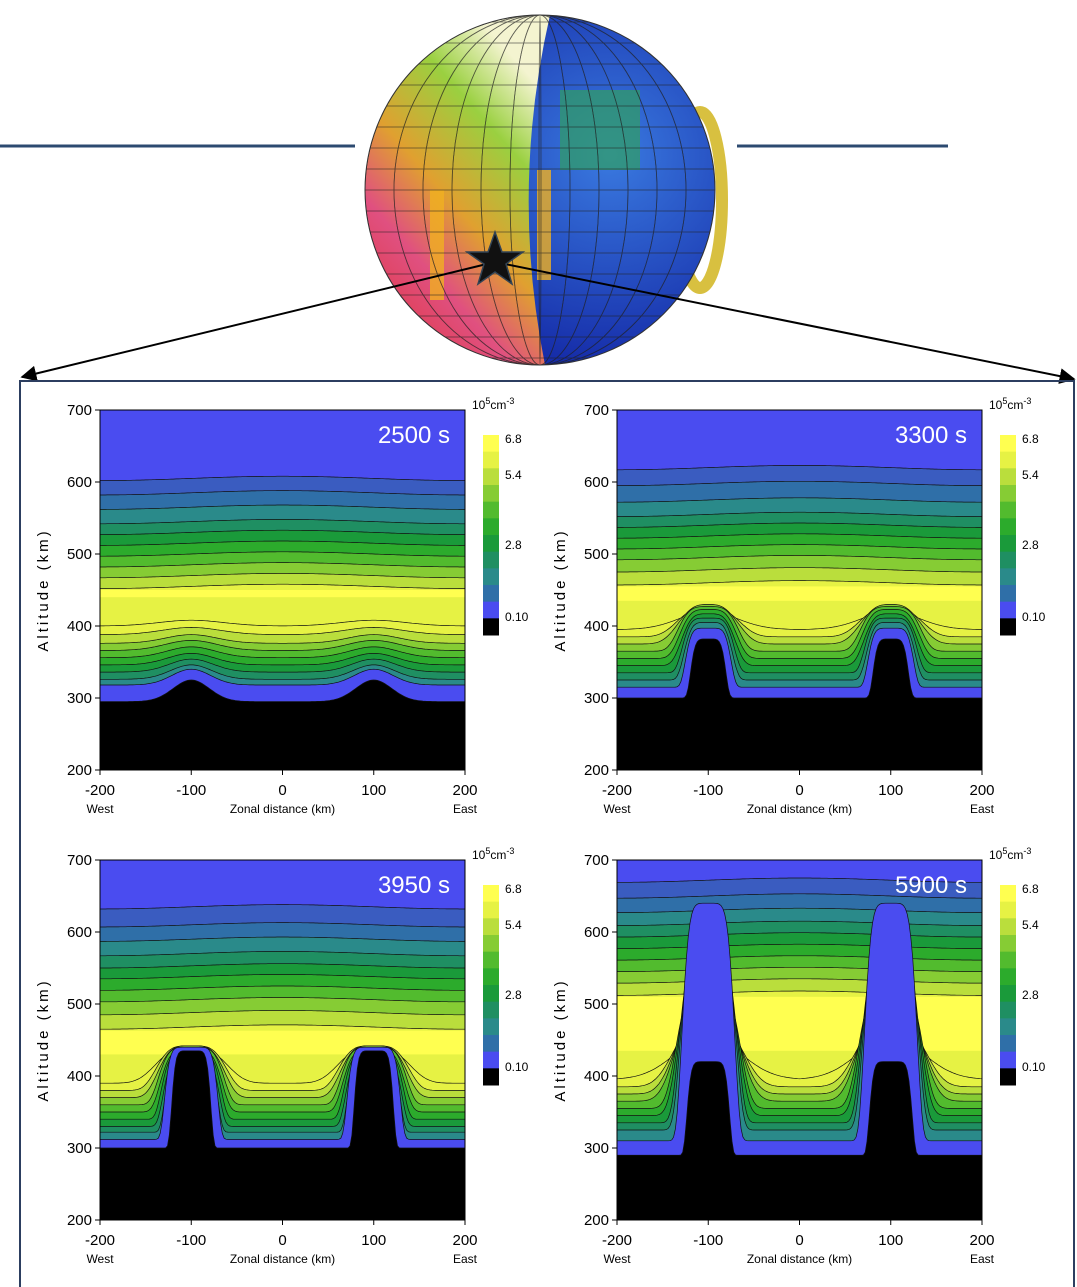  I want to click on x-tick-label: 200, so click(464, 1240).